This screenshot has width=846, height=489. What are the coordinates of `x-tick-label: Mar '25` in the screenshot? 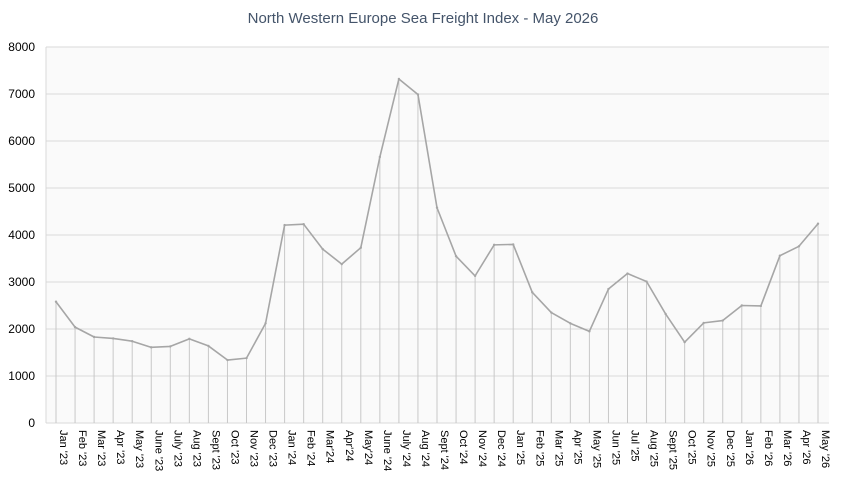 It's located at (558, 448).